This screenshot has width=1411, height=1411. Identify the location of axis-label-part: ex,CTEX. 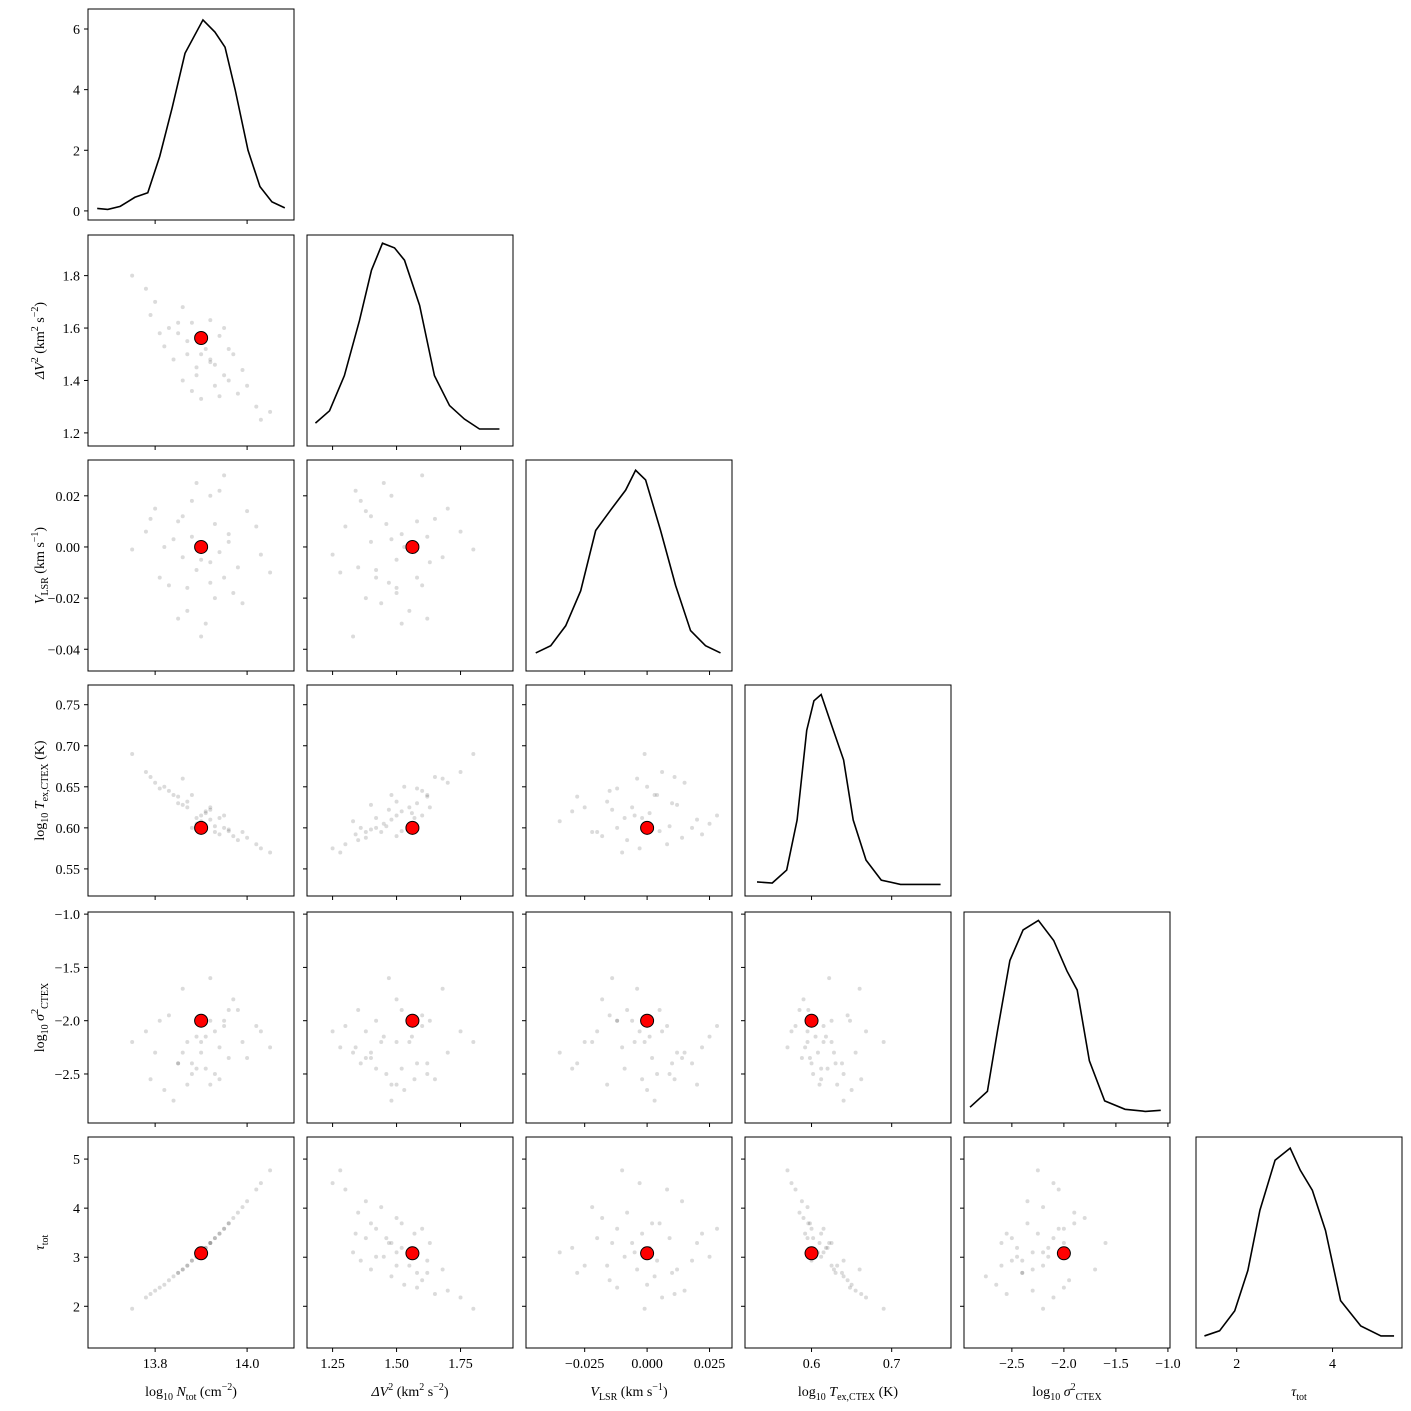
(856, 1397).